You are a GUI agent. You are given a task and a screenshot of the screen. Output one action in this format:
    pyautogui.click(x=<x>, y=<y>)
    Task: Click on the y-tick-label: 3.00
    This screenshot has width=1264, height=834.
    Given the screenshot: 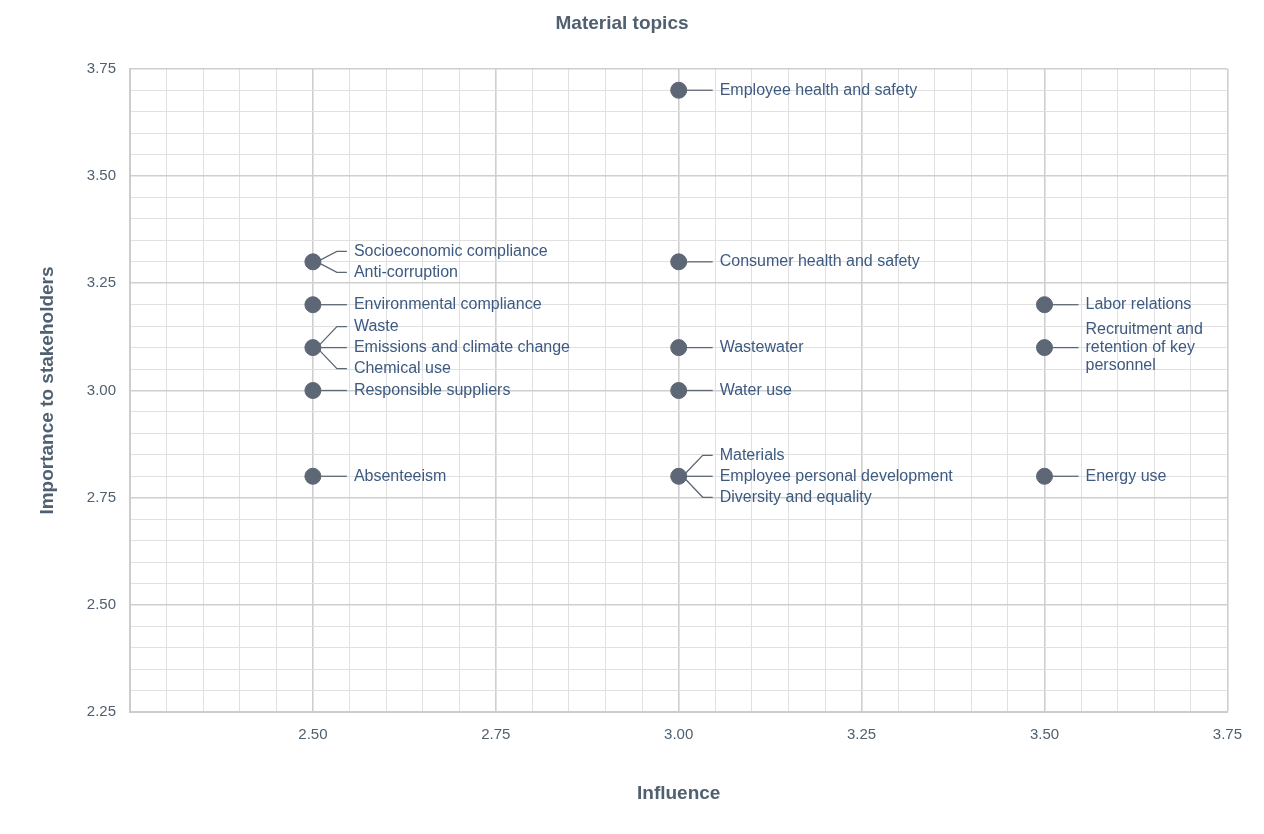 What is the action you would take?
    pyautogui.click(x=101, y=389)
    